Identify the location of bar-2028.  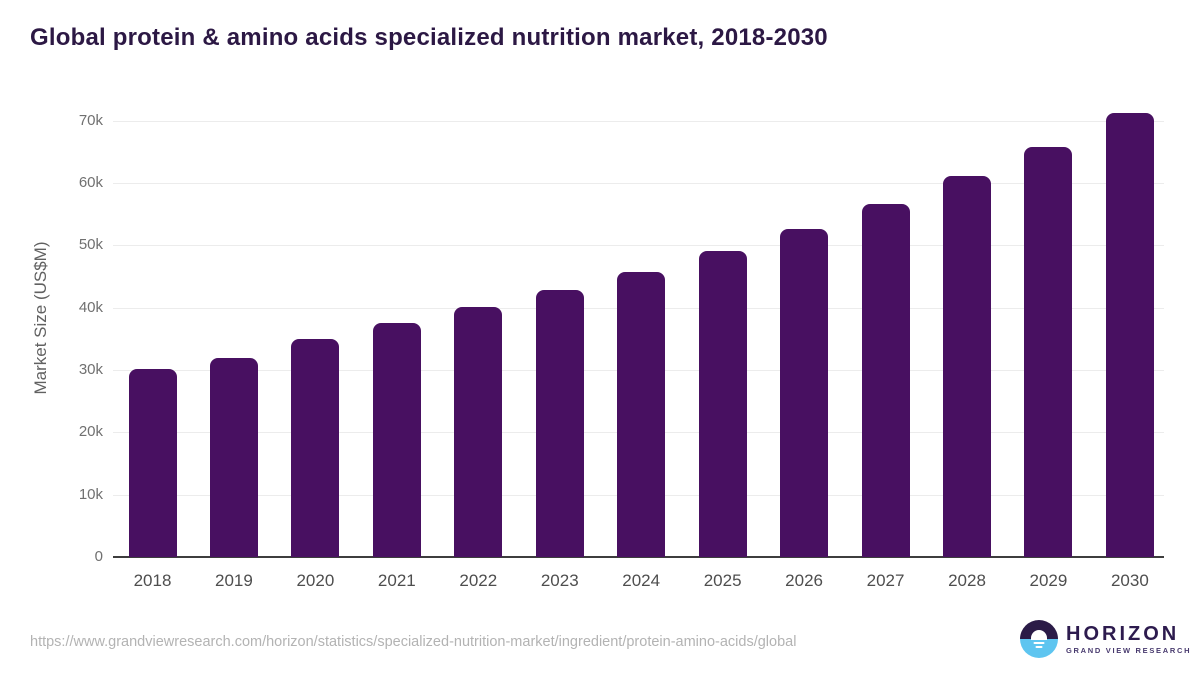
(967, 366).